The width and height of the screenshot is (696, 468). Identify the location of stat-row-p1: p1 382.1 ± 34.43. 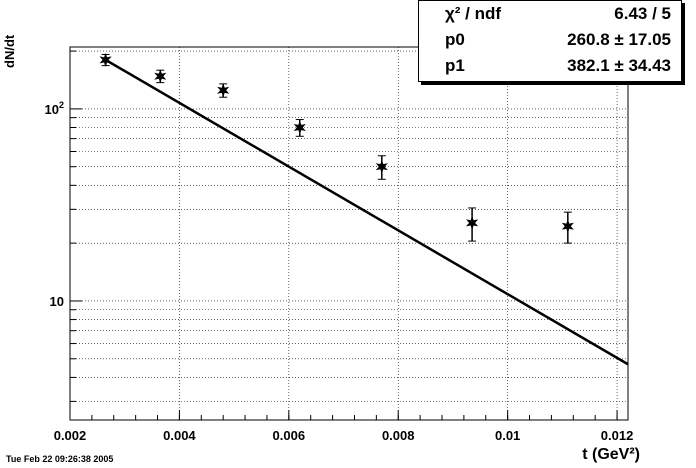
(550, 66).